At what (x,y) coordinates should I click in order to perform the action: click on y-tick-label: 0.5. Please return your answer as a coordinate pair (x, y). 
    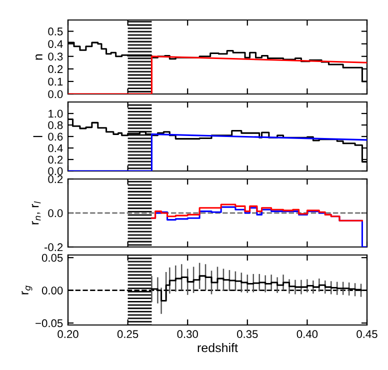
    Looking at the image, I should click on (55, 32).